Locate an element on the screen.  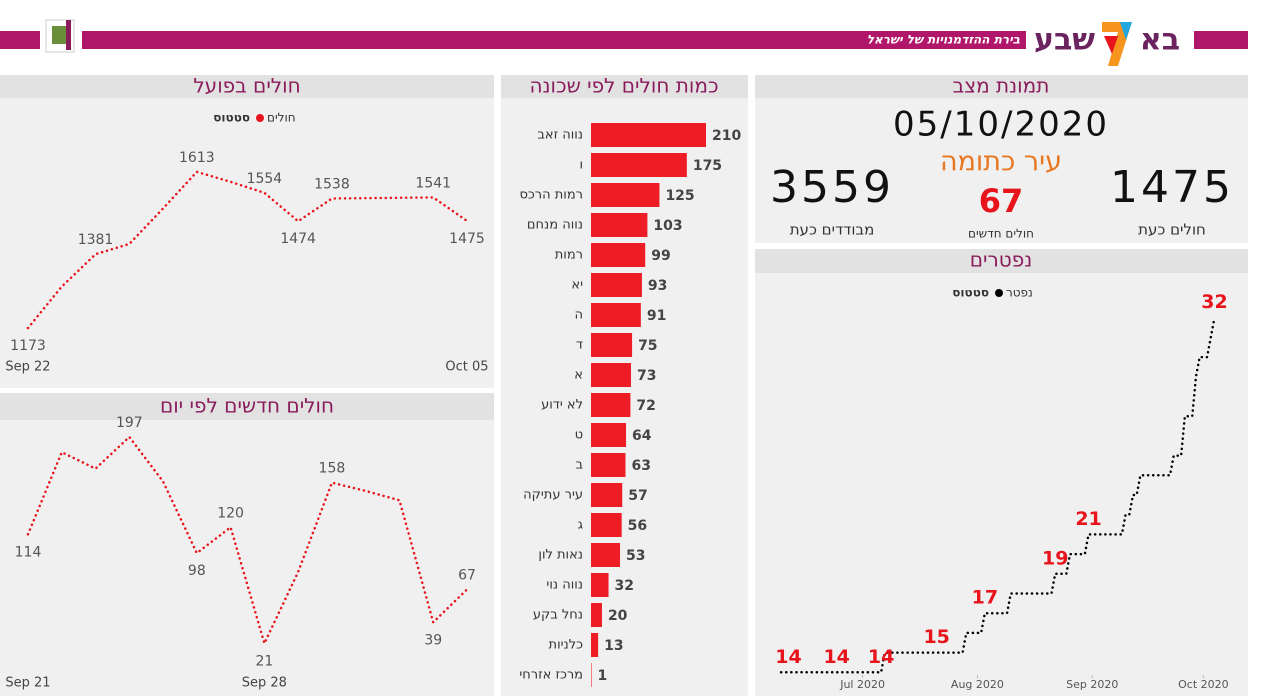
data-label: 175 is located at coordinates (707, 166).